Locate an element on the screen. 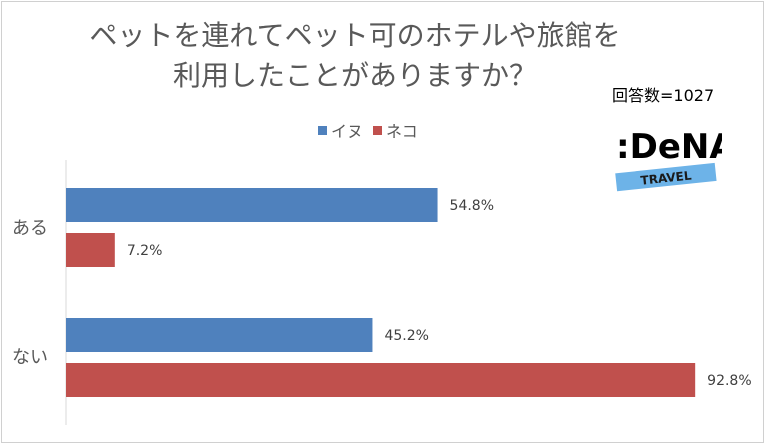 The width and height of the screenshot is (767, 446). title-line-1: ペットを連れてペット可のホテルや旅館を is located at coordinates (355, 35).